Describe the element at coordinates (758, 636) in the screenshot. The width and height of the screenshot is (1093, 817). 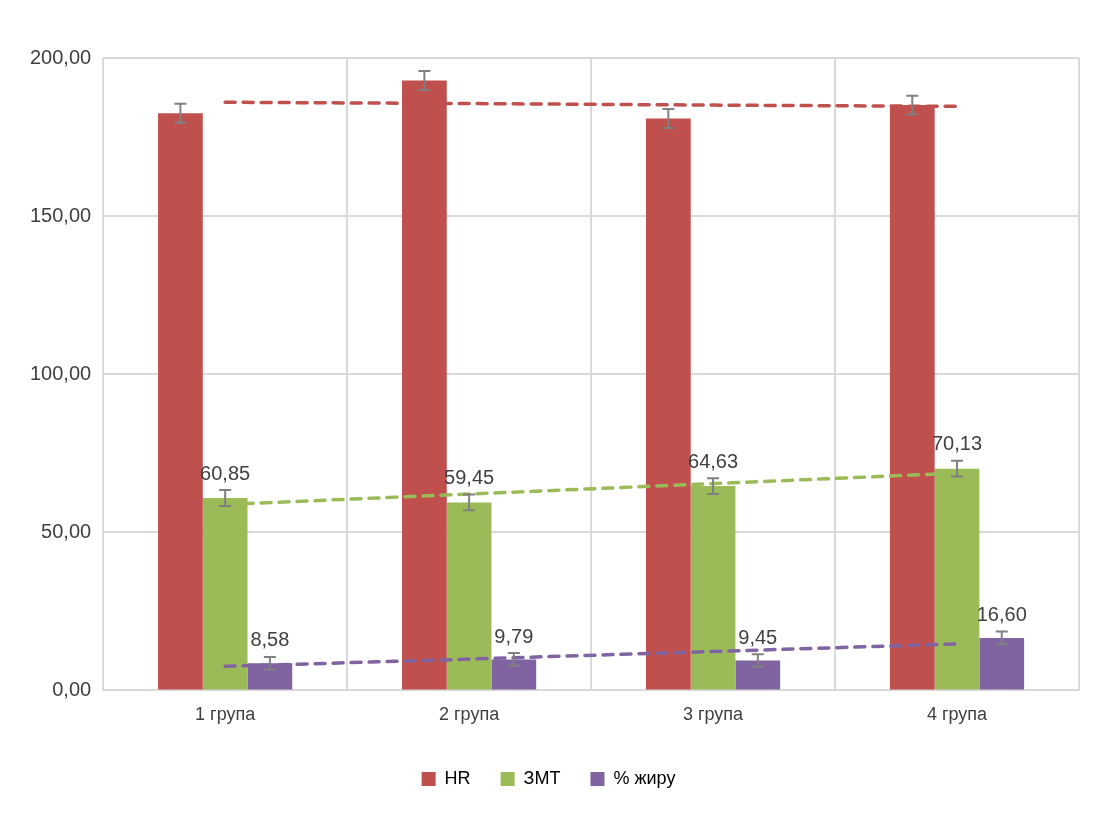
I see `data-label: 9,45` at that location.